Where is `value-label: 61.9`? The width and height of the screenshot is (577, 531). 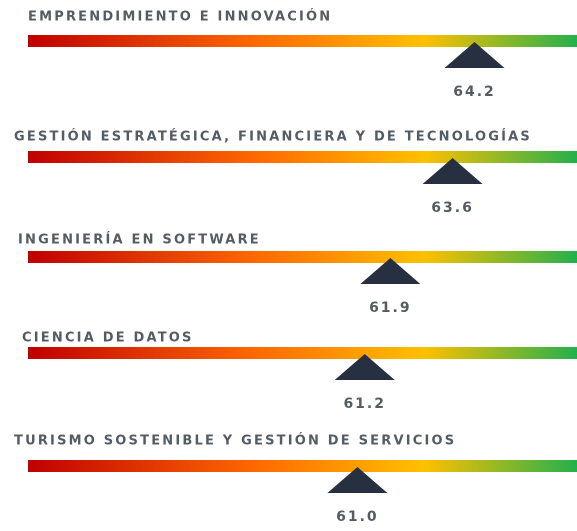
value-label: 61.9 is located at coordinates (390, 308).